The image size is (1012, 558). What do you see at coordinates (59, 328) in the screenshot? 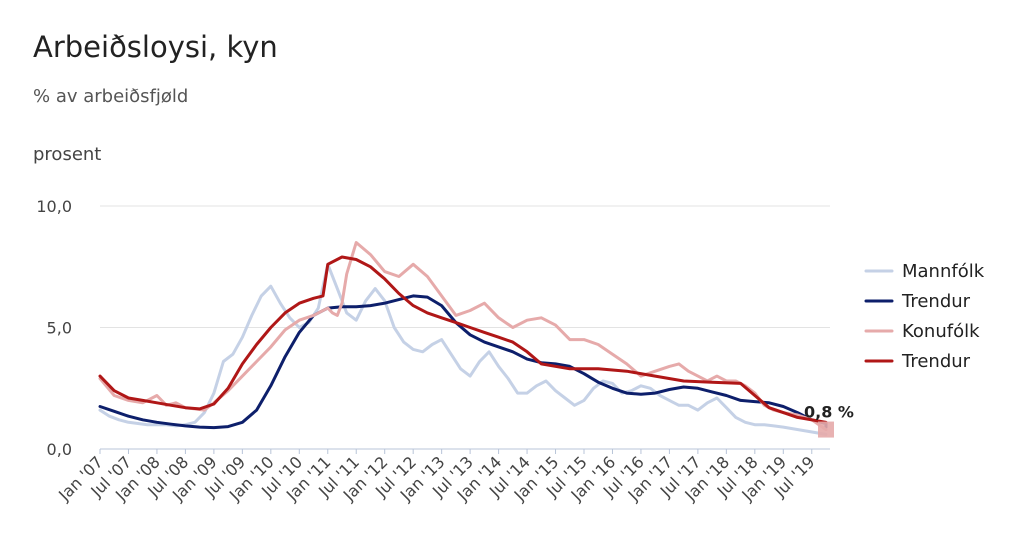
I see `y-tick-label: 5,0` at bounding box center [59, 328].